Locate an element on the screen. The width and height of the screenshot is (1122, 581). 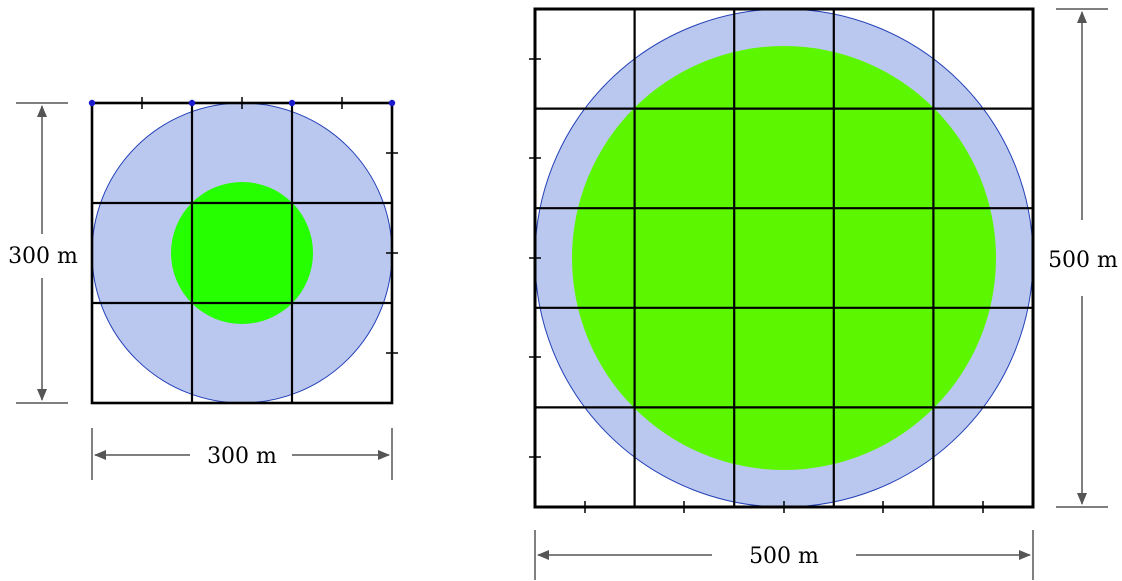
marker-dots-small is located at coordinates (242, 103).